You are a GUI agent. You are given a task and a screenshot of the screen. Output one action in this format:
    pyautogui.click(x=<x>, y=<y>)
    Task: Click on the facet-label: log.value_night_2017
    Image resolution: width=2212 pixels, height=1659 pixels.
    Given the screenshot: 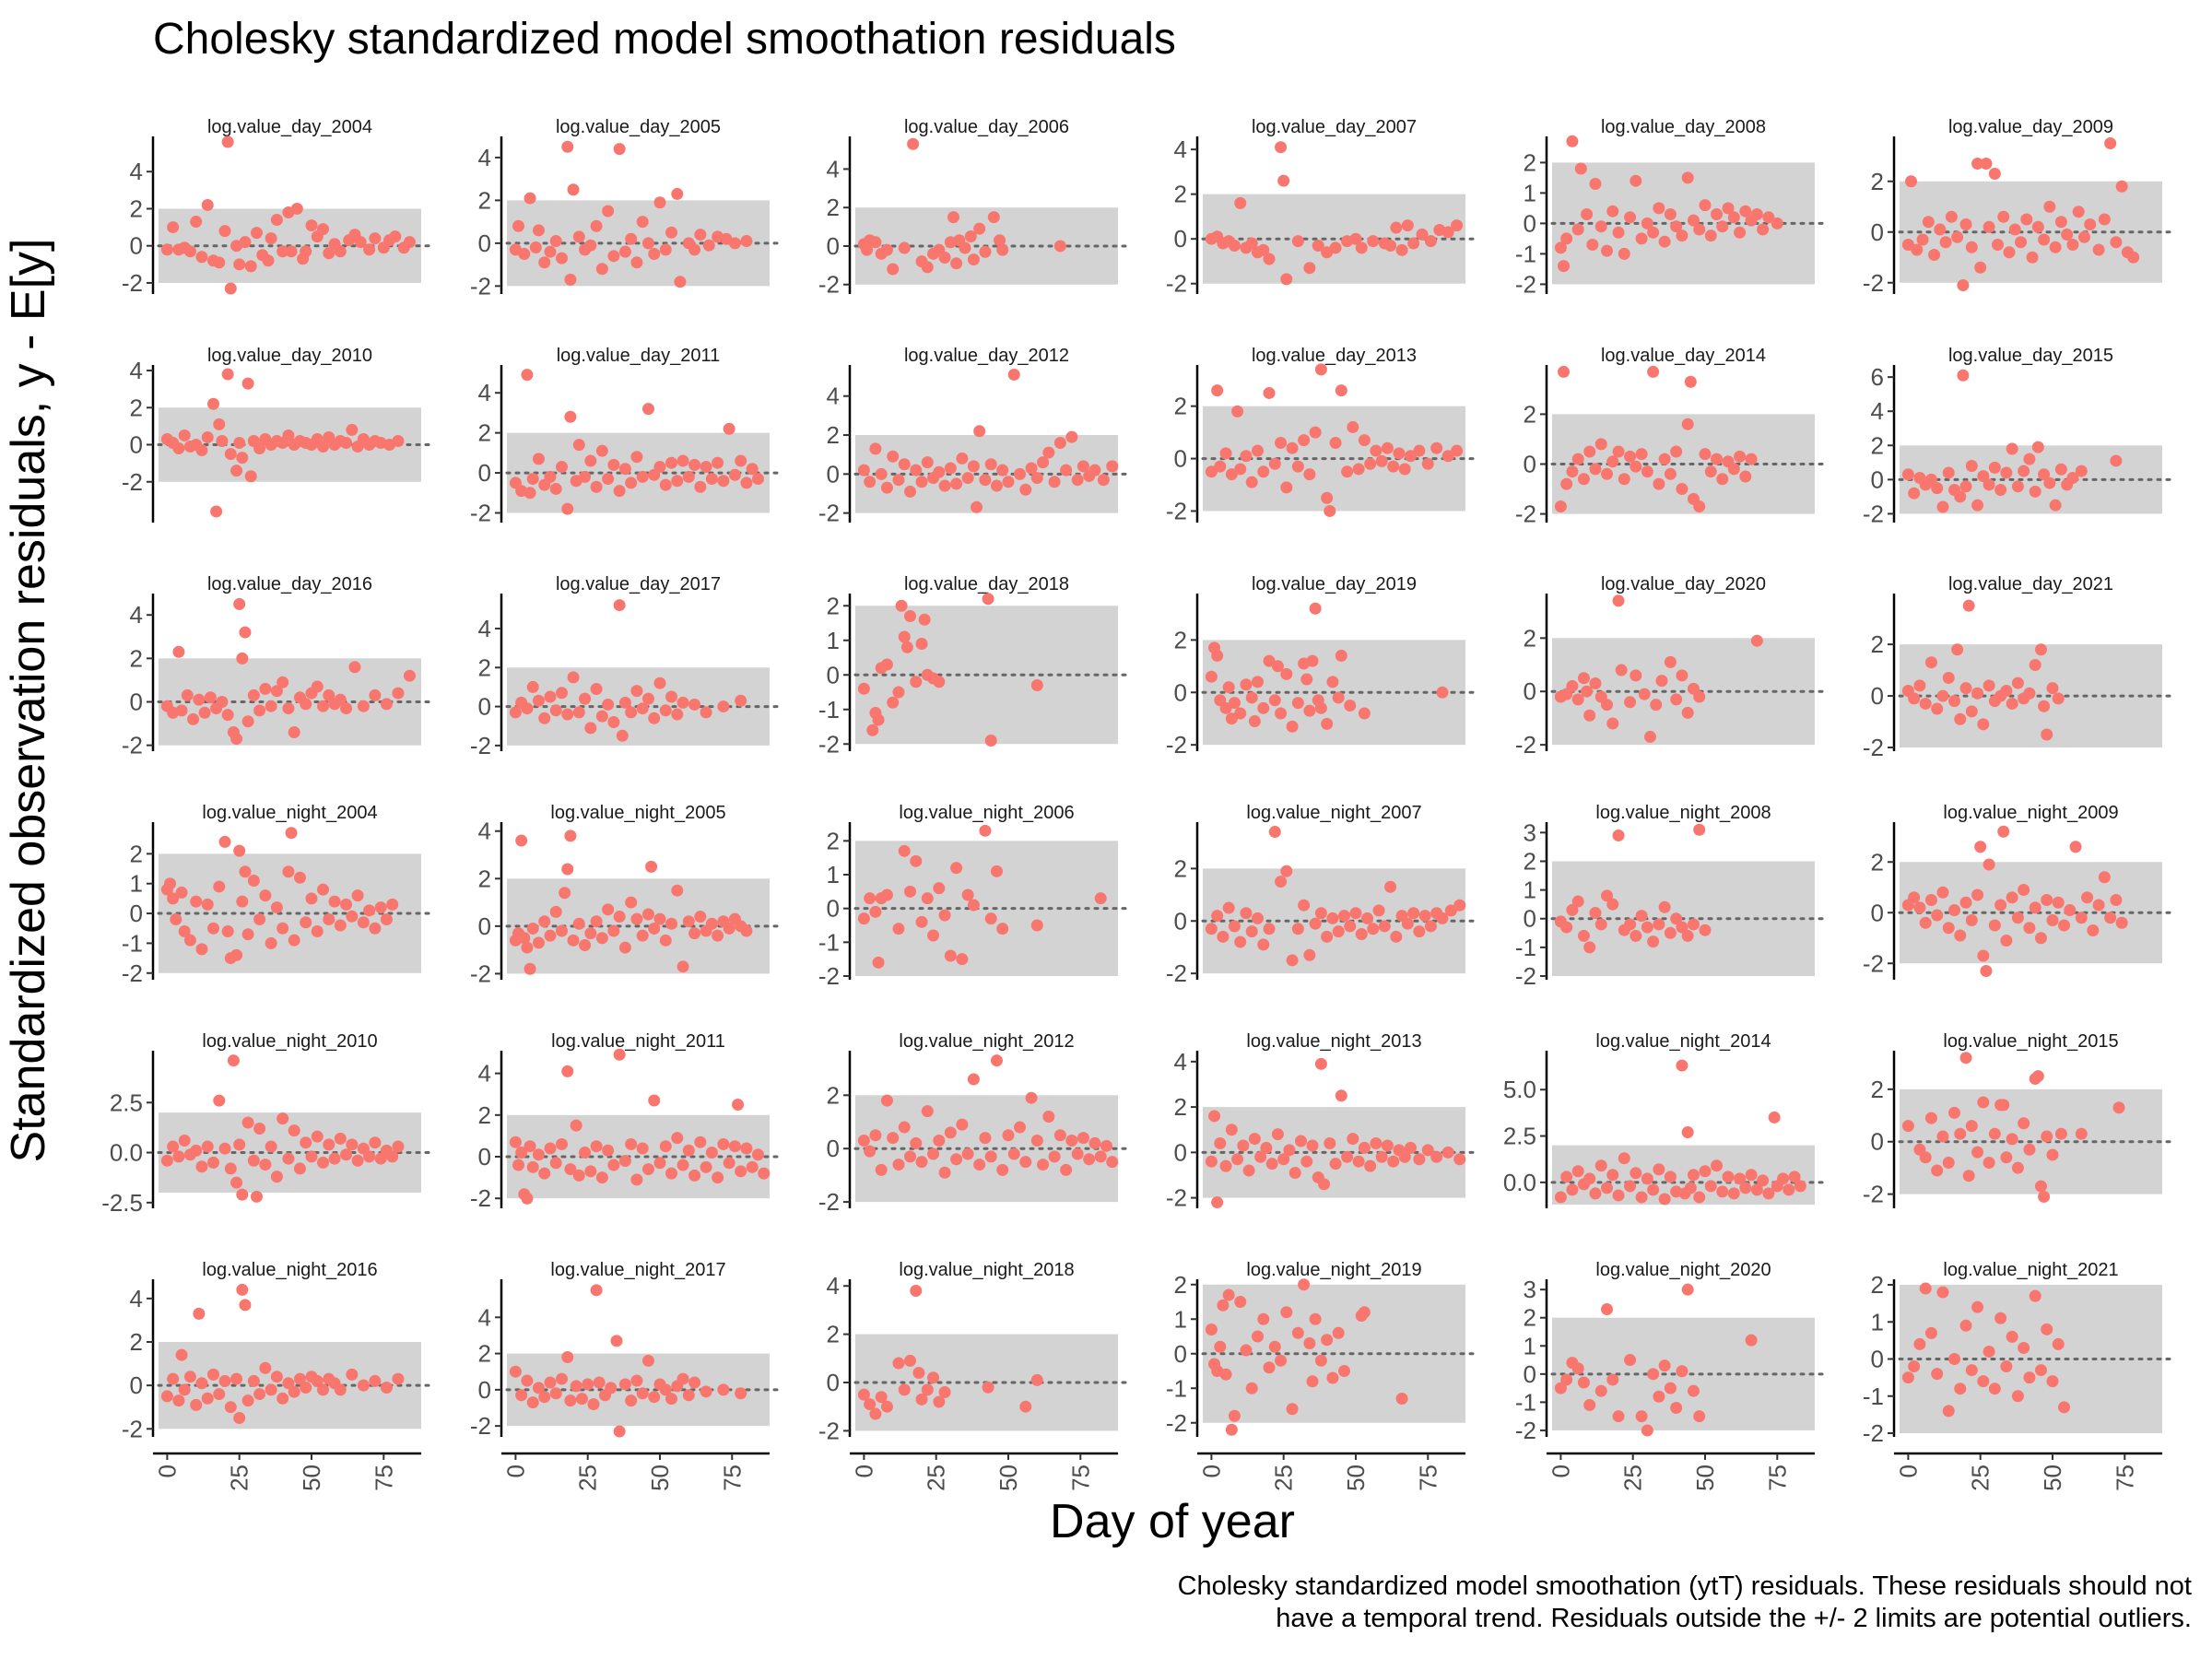 What is the action you would take?
    pyautogui.click(x=637, y=1270)
    